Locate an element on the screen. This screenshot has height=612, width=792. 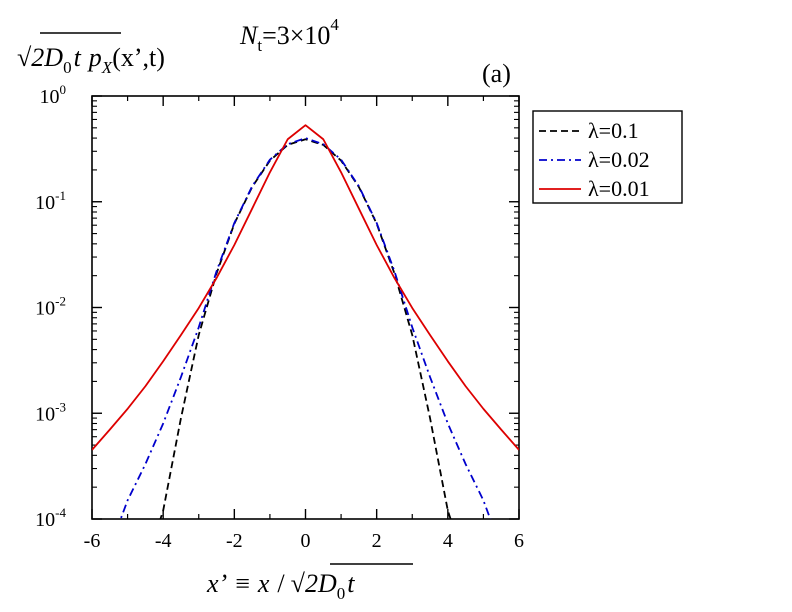
y-title-func-sub: X is located at coordinates (107, 67).